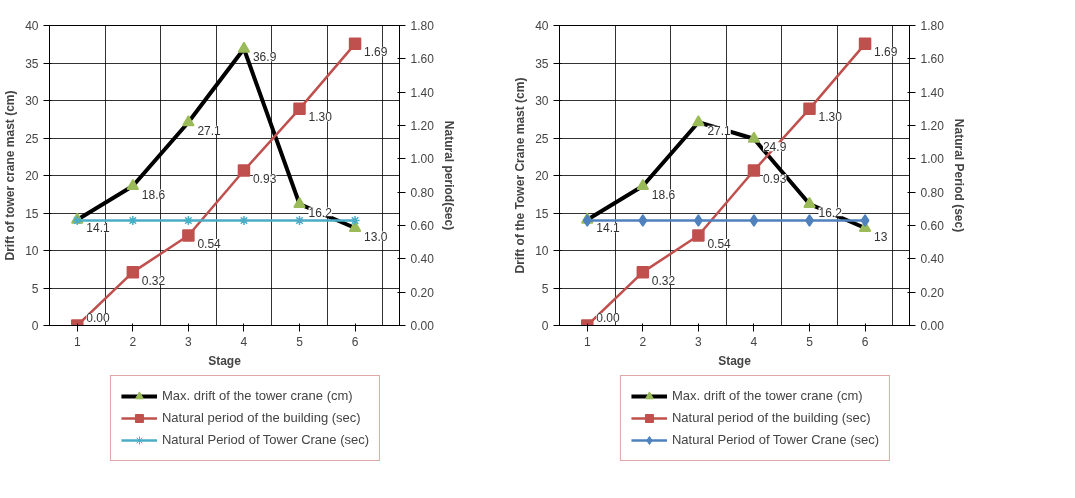  I want to click on data-label: 36.9, so click(264, 57).